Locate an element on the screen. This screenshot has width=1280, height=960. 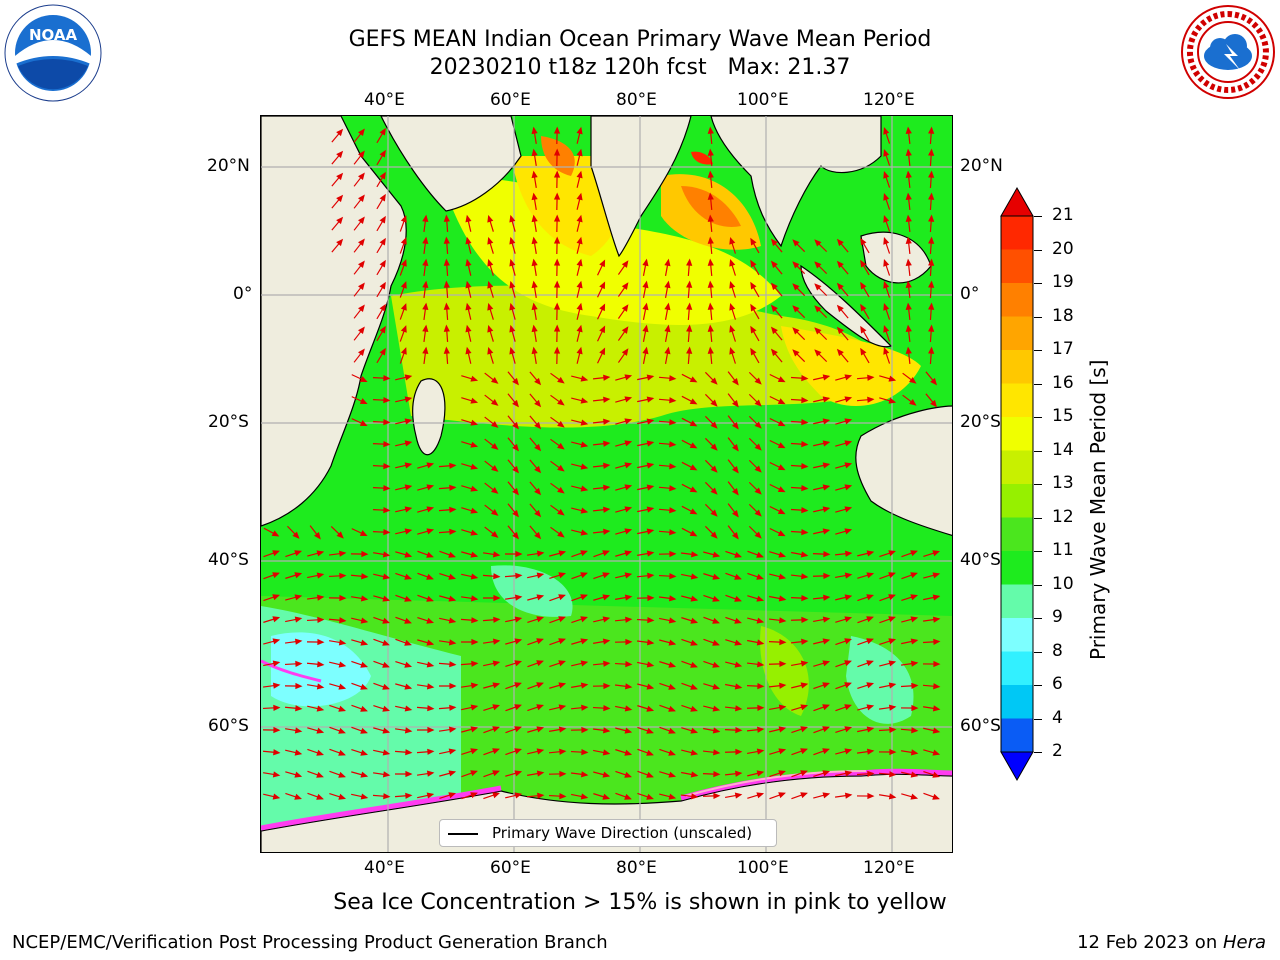
left-lat-tick: 20°S is located at coordinates (228, 422).